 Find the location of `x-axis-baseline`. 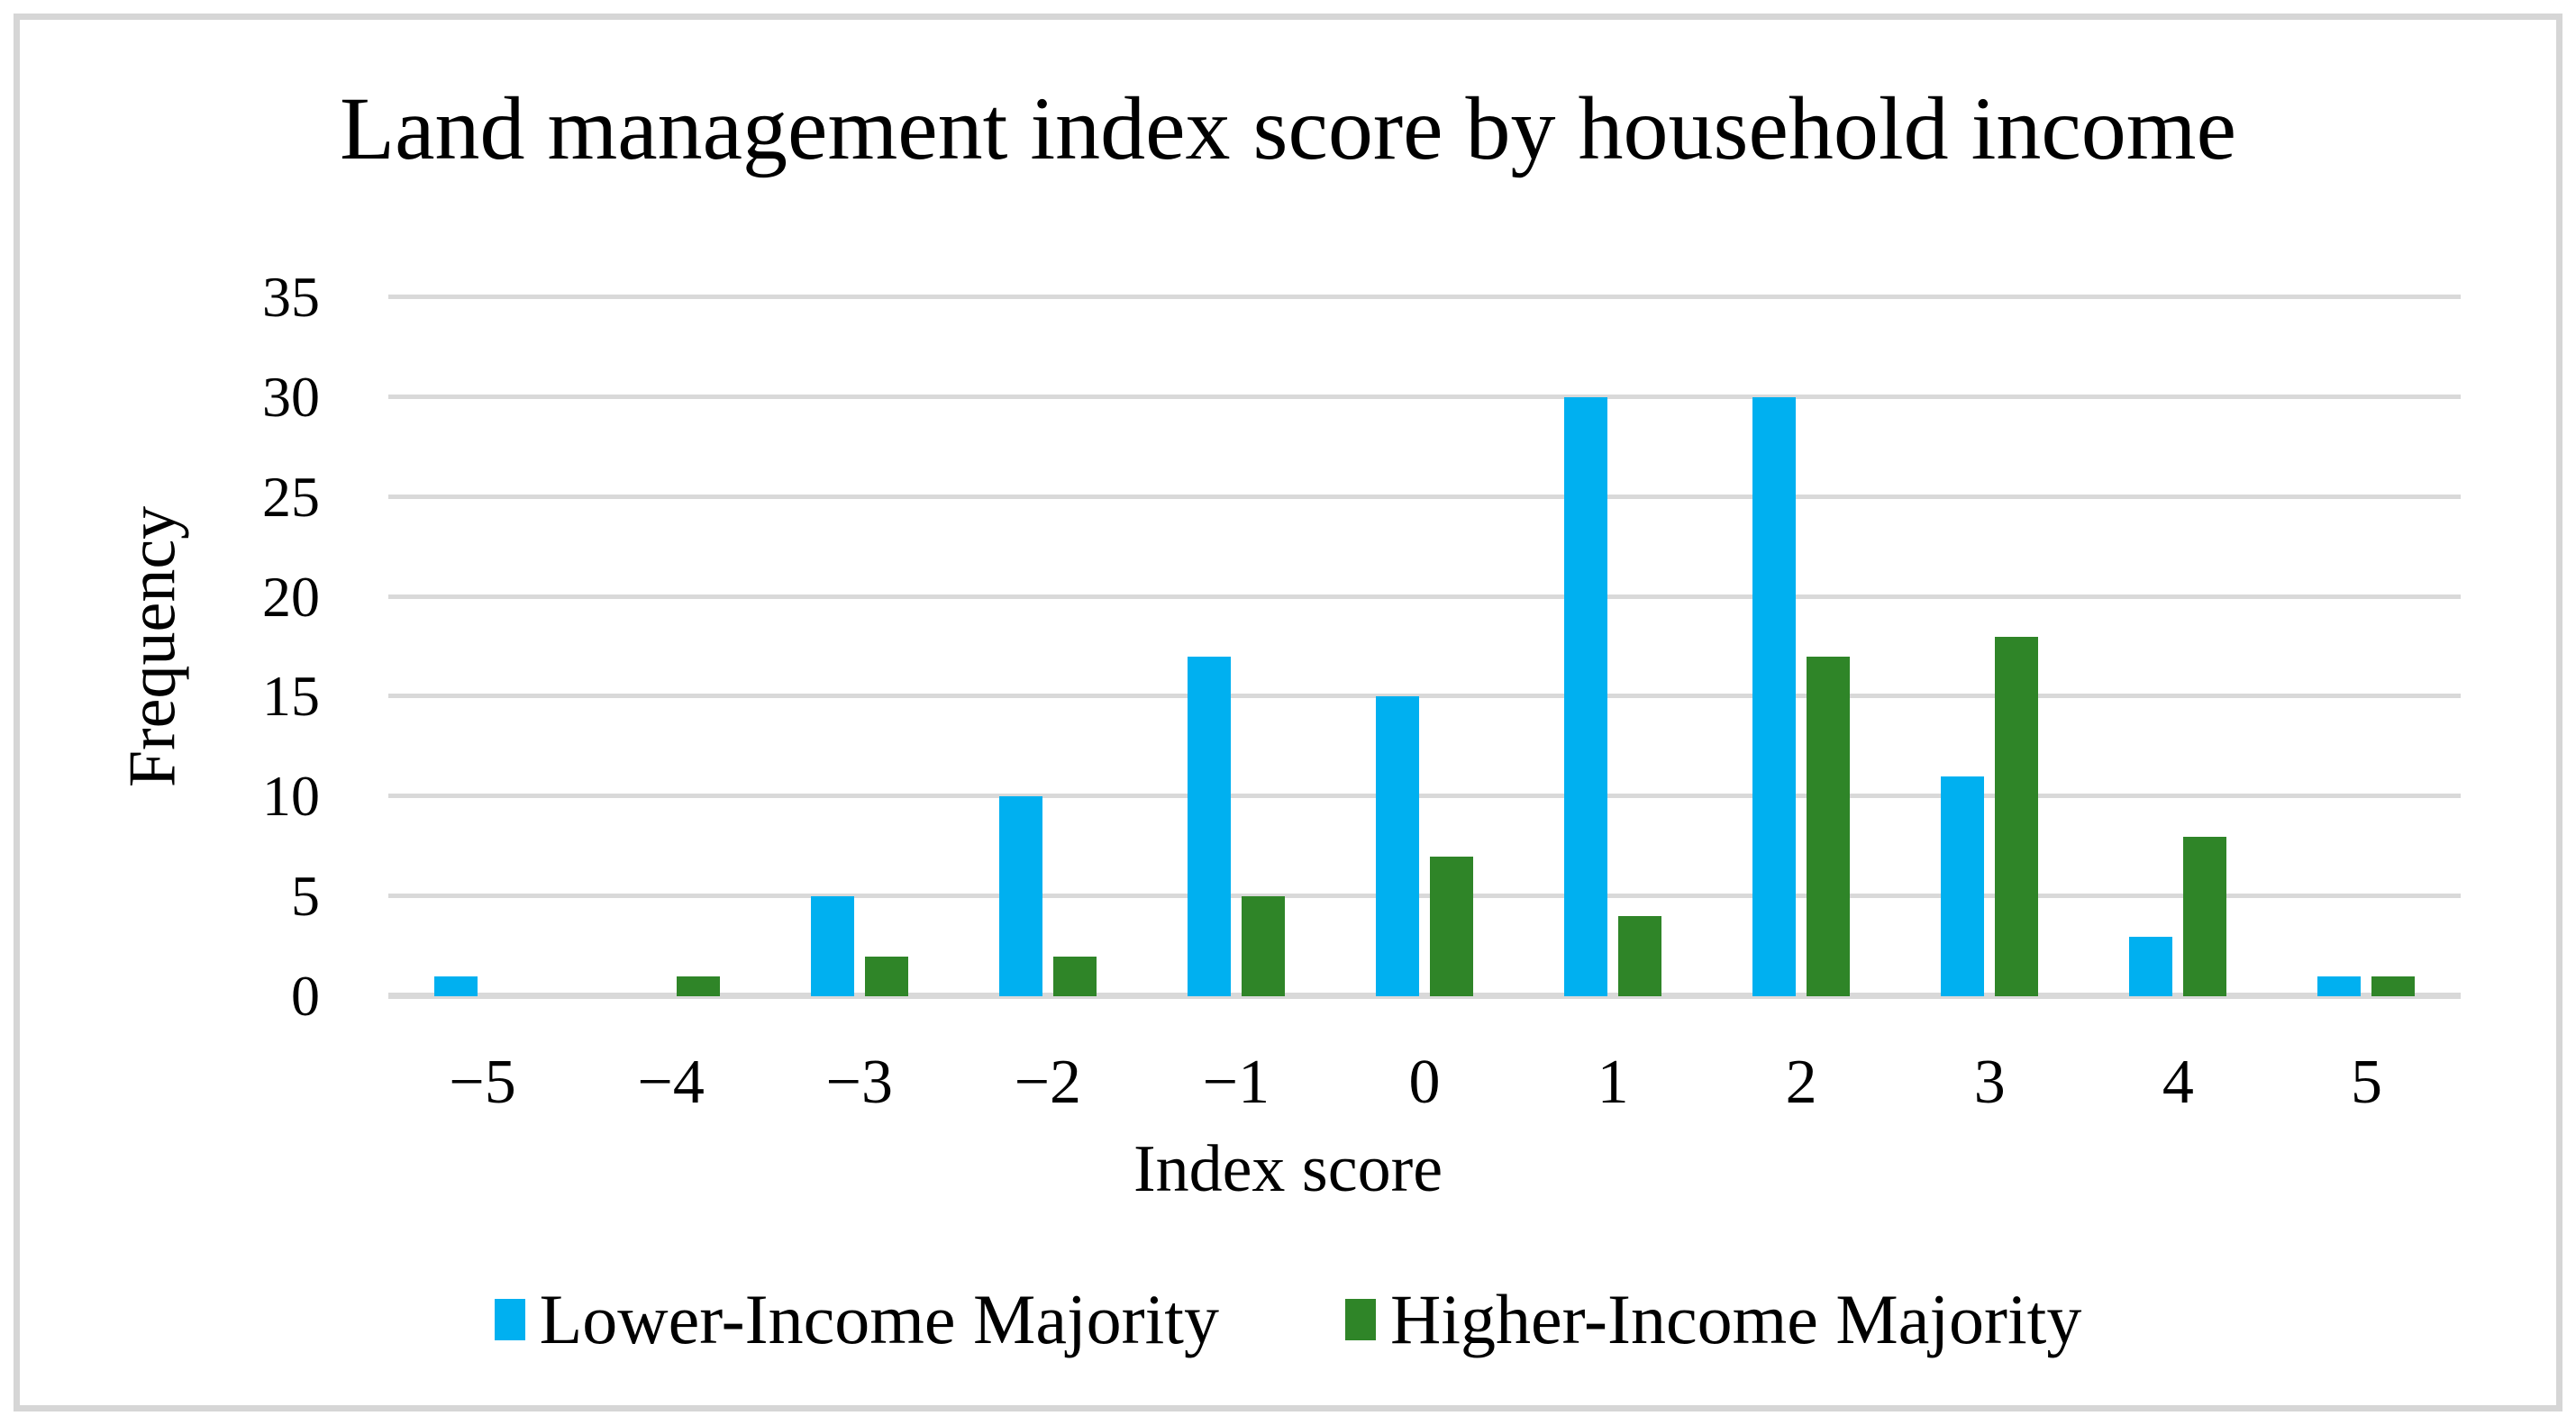

x-axis-baseline is located at coordinates (1424, 996).